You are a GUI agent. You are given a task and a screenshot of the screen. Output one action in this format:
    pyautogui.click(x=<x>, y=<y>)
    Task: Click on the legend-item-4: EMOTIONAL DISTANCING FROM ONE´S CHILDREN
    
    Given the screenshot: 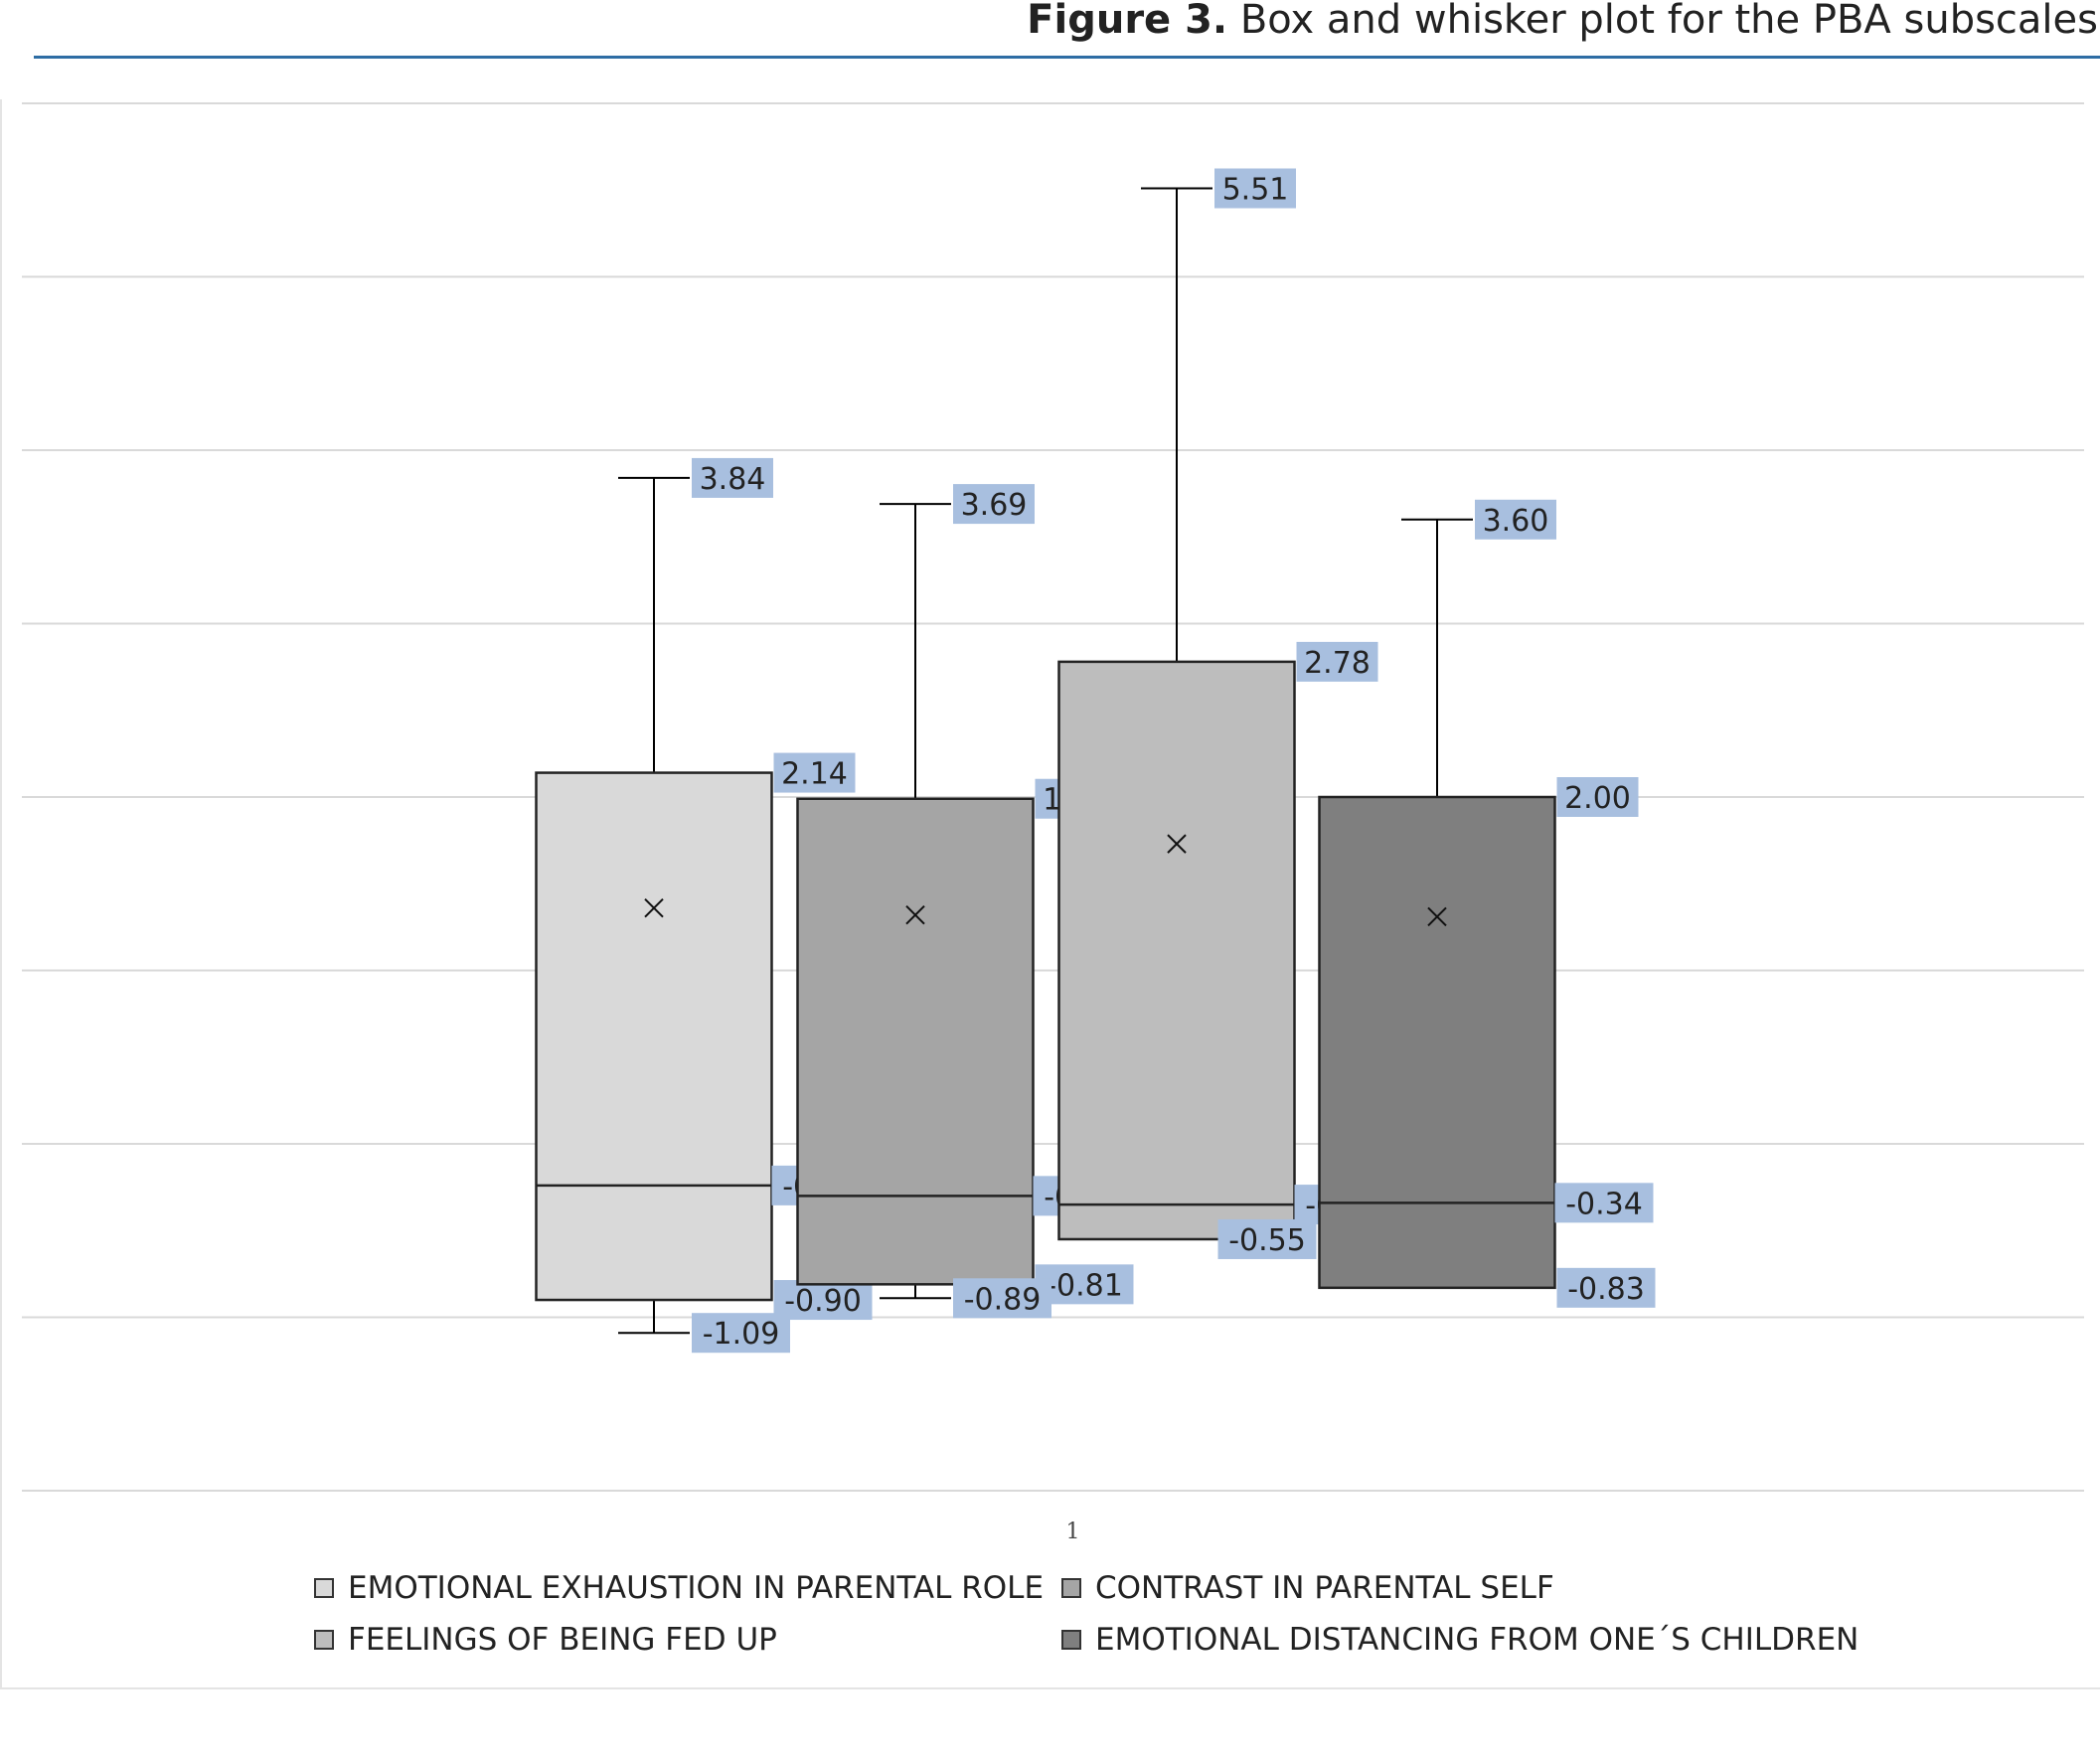 What is the action you would take?
    pyautogui.click(x=1459, y=1640)
    